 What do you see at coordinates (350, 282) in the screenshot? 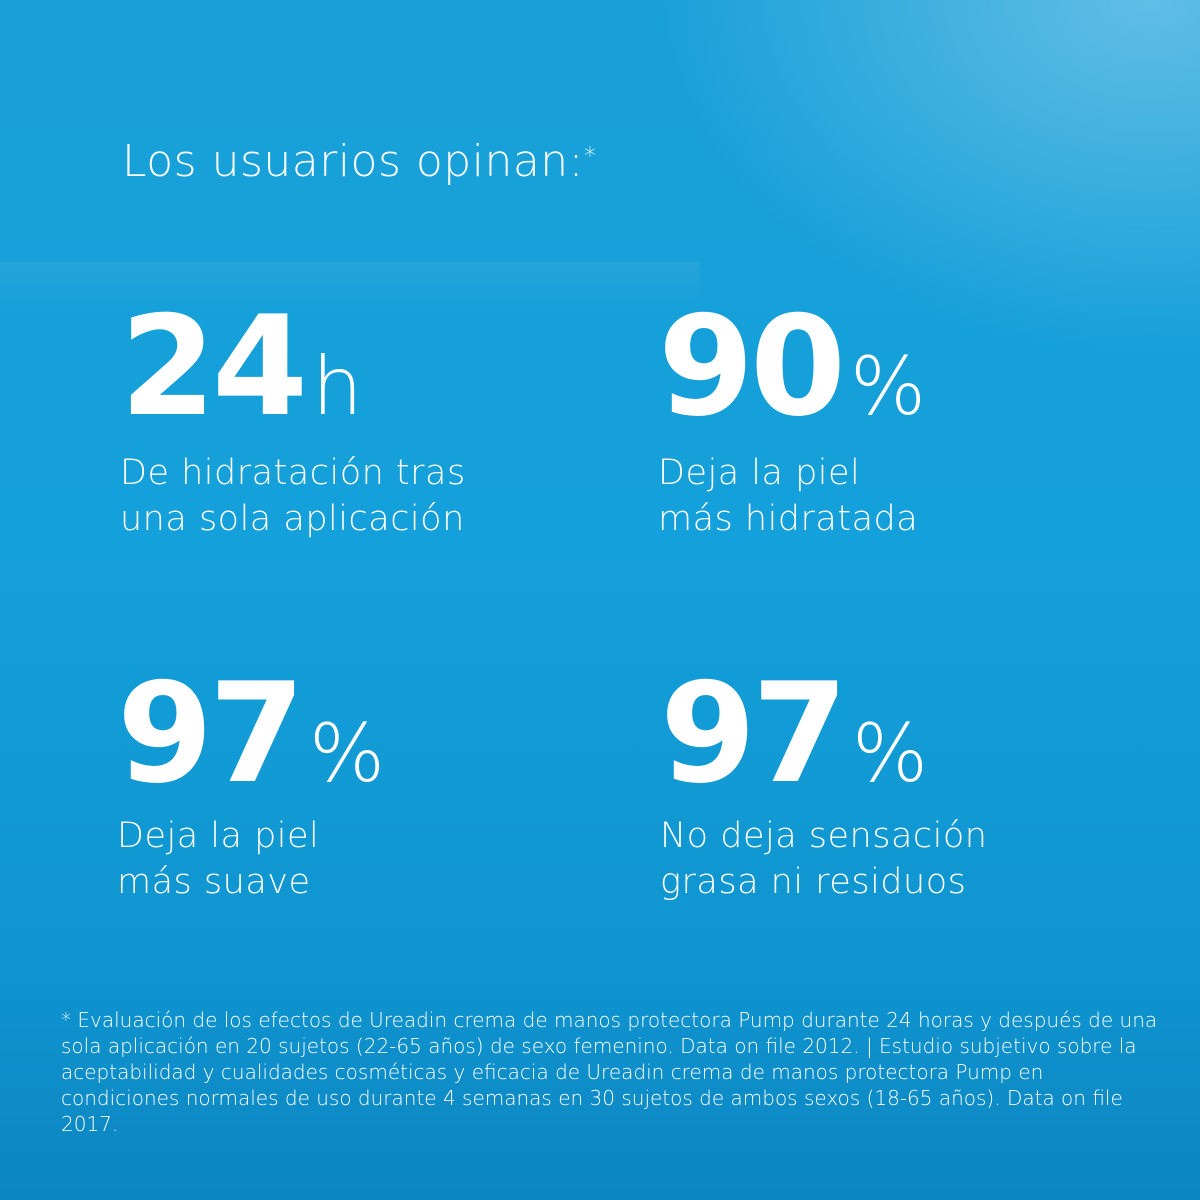
I see `background-shade` at bounding box center [350, 282].